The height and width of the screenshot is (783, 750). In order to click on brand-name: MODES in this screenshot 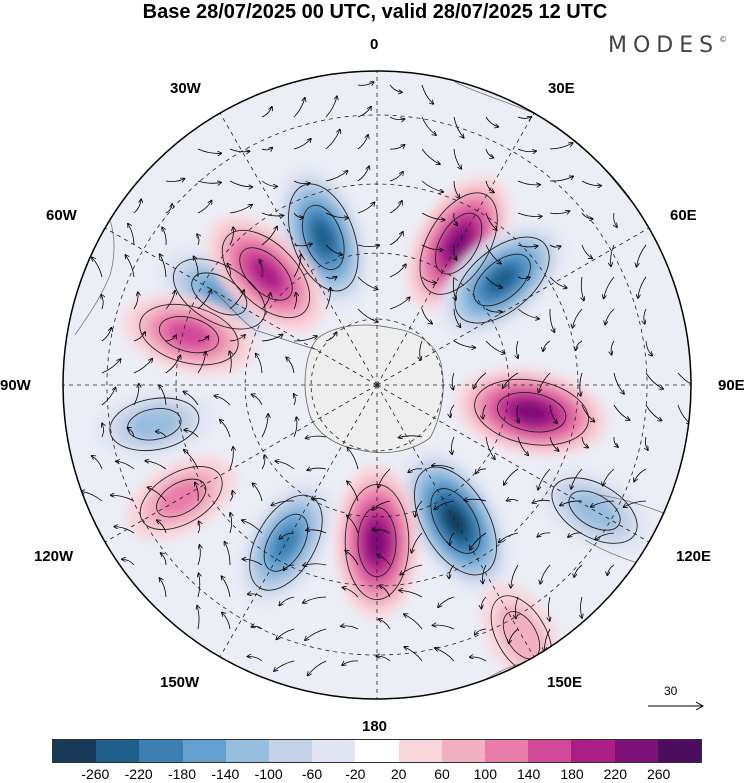, I will do `click(664, 45)`.